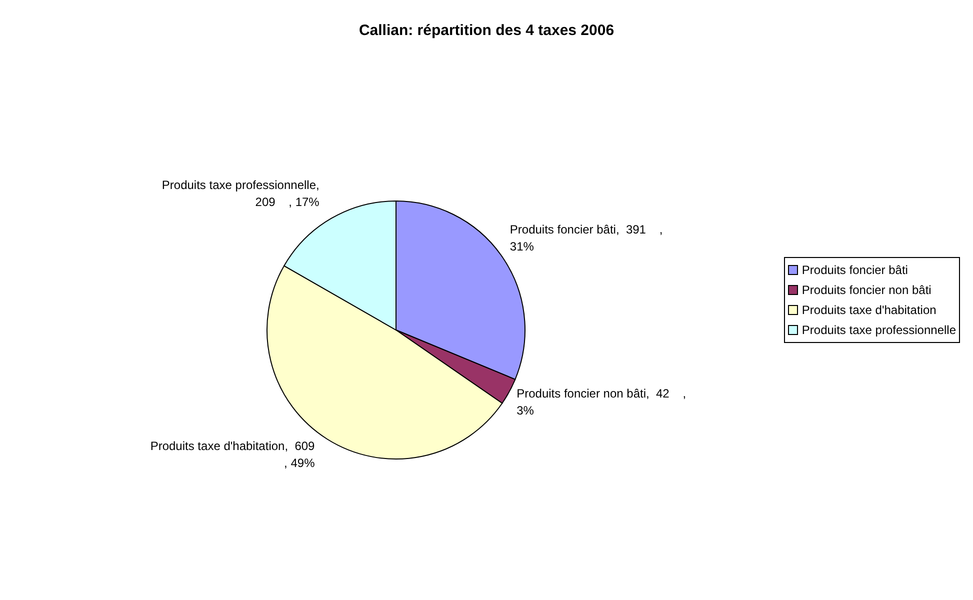 This screenshot has height=600, width=973. Describe the element at coordinates (233, 454) in the screenshot. I see `data-label: Produits taxe d'habitation, 609 , 49%` at that location.